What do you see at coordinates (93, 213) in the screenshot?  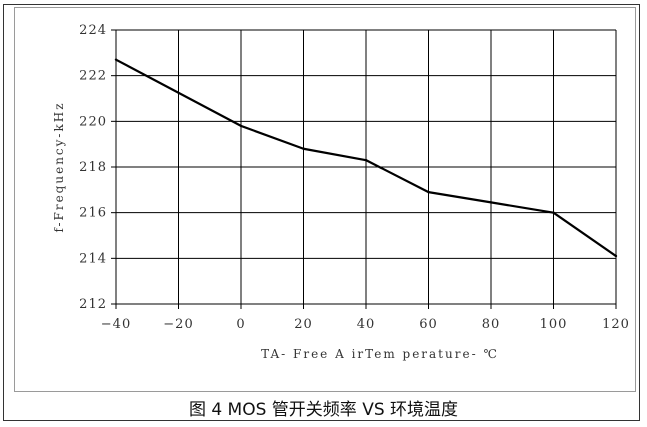 I see `y-tick-label: 216` at bounding box center [93, 213].